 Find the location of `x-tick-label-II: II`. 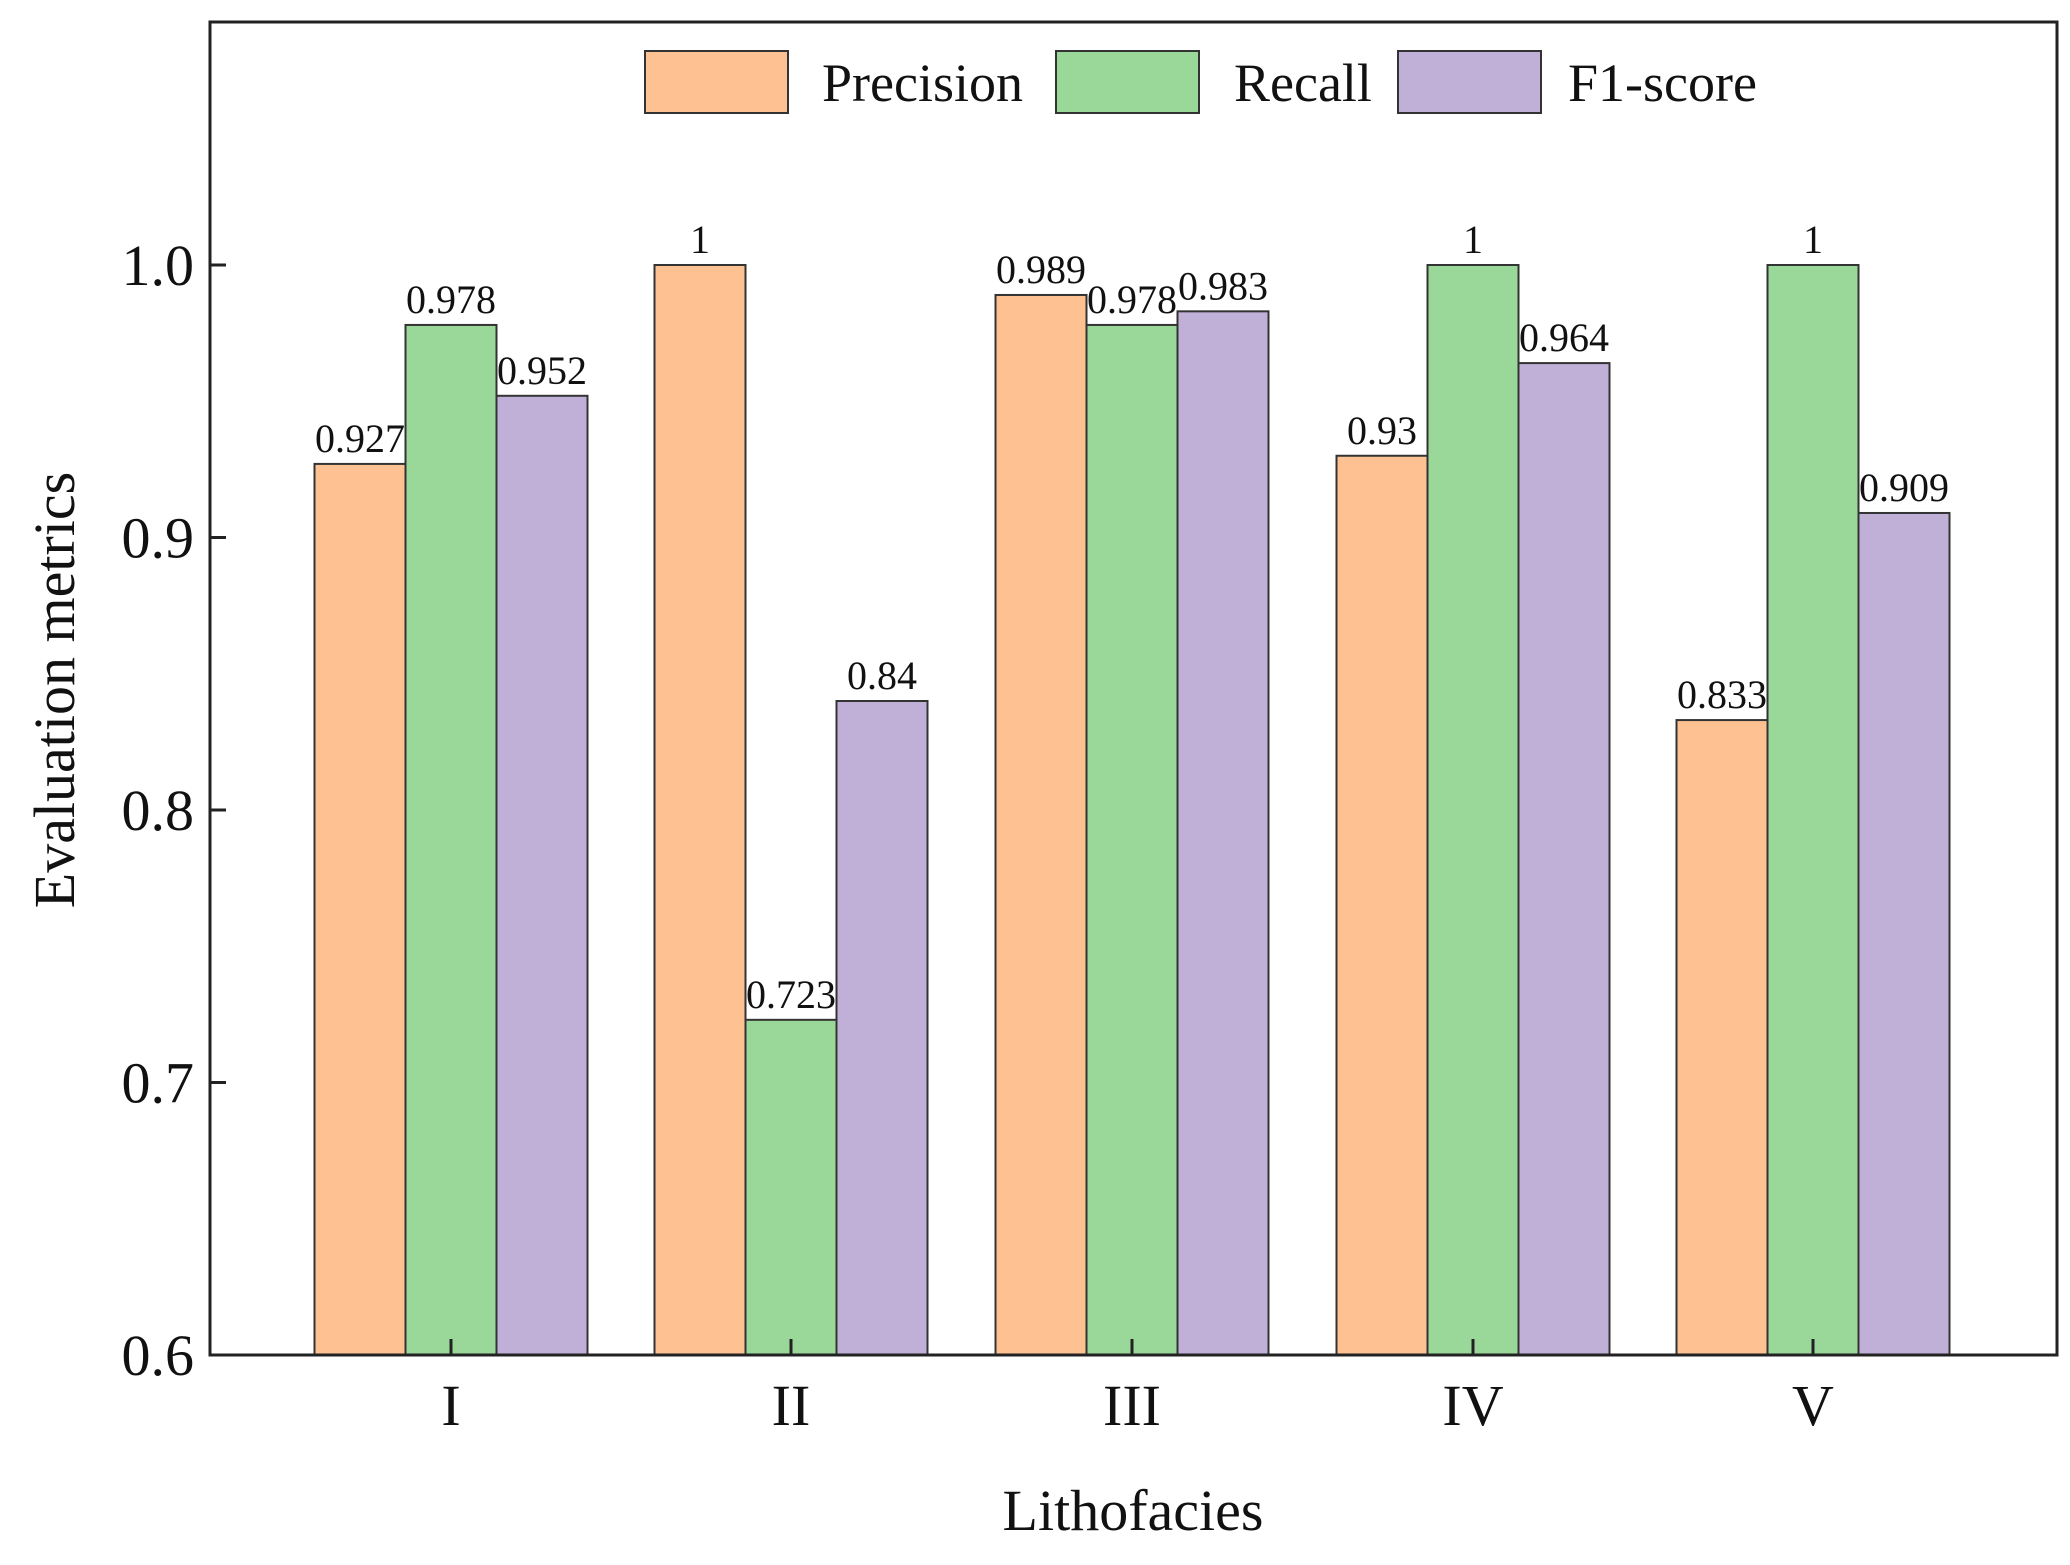

x-tick-label-II: II is located at coordinates (791, 1405).